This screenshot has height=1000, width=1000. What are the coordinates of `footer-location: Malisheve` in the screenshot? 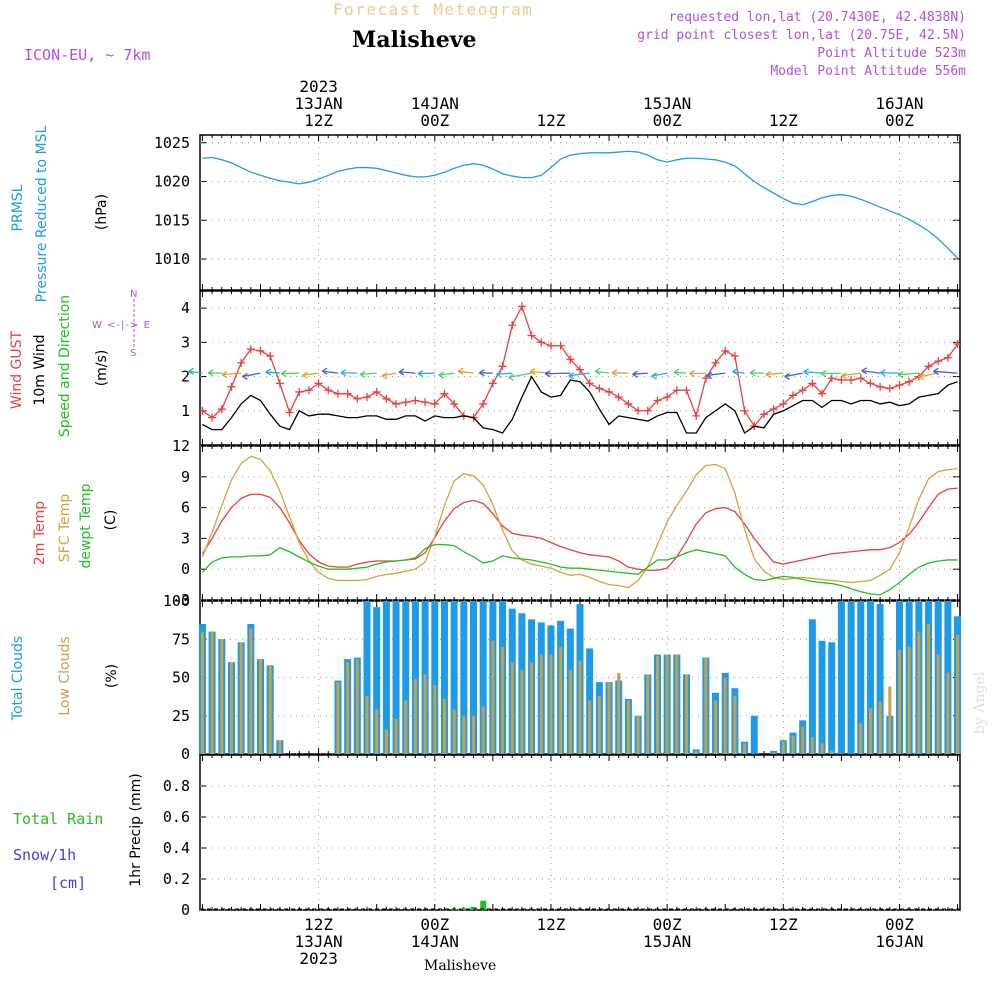 It's located at (460, 966).